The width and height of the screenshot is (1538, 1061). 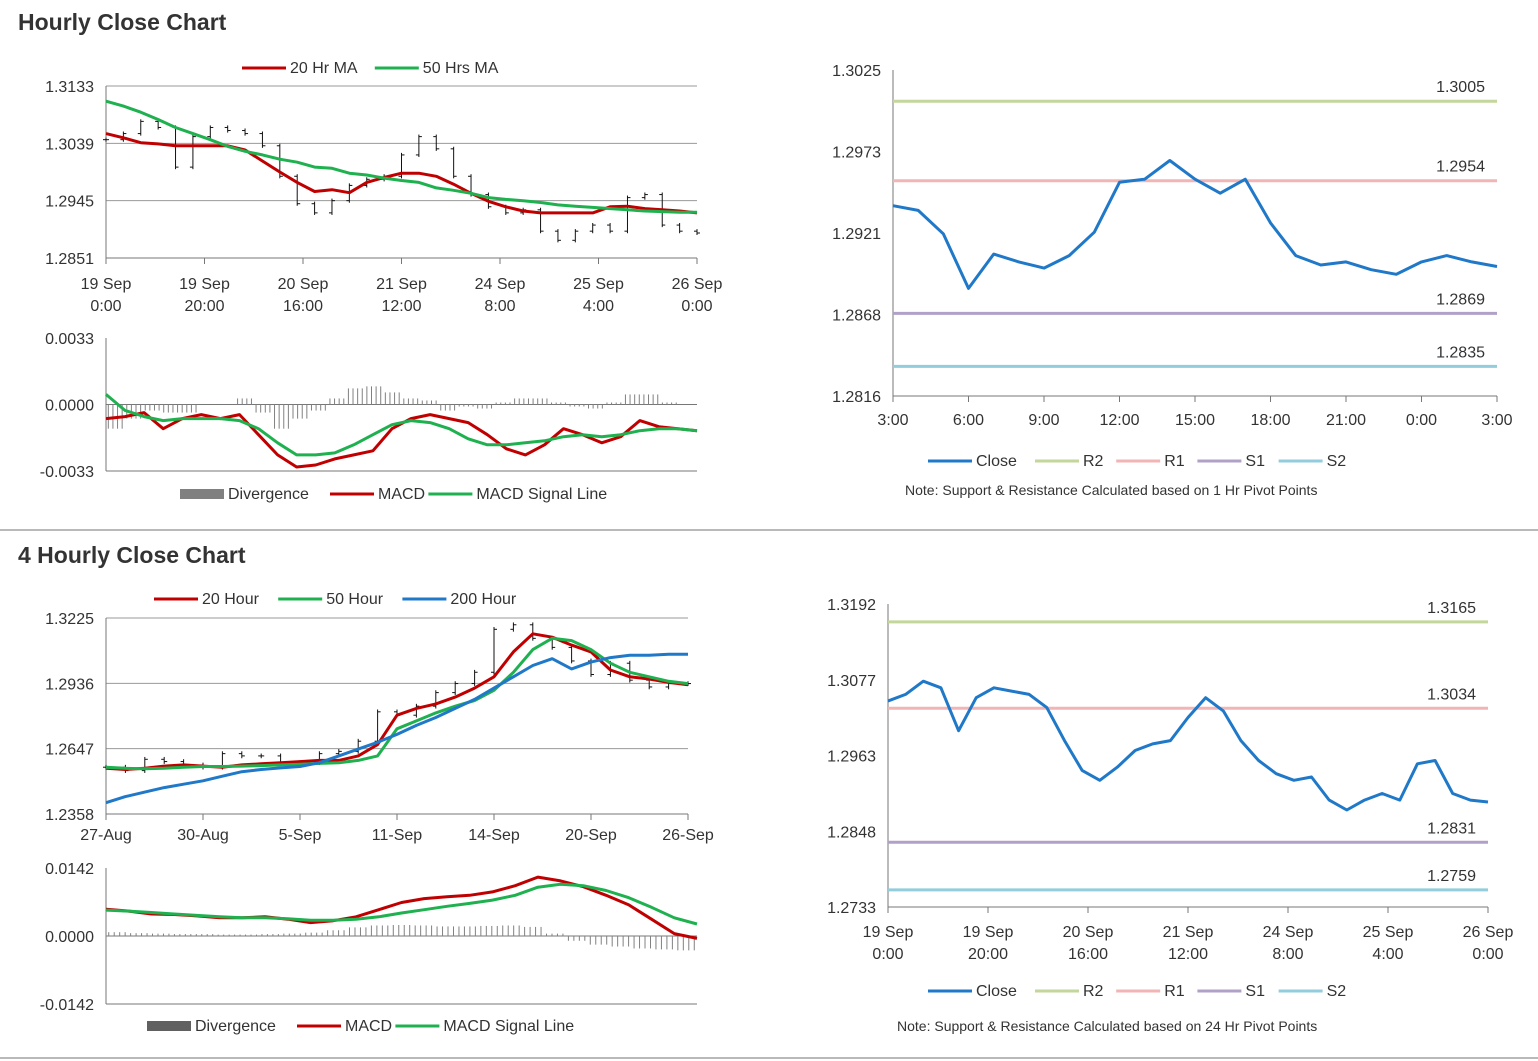 I want to click on x-tick-label: 20:00, so click(x=988, y=954).